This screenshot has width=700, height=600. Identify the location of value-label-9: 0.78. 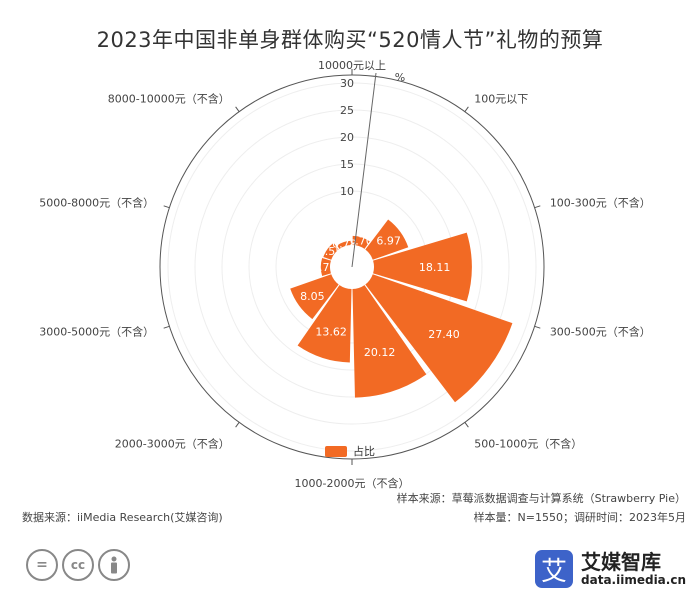
(344, 244).